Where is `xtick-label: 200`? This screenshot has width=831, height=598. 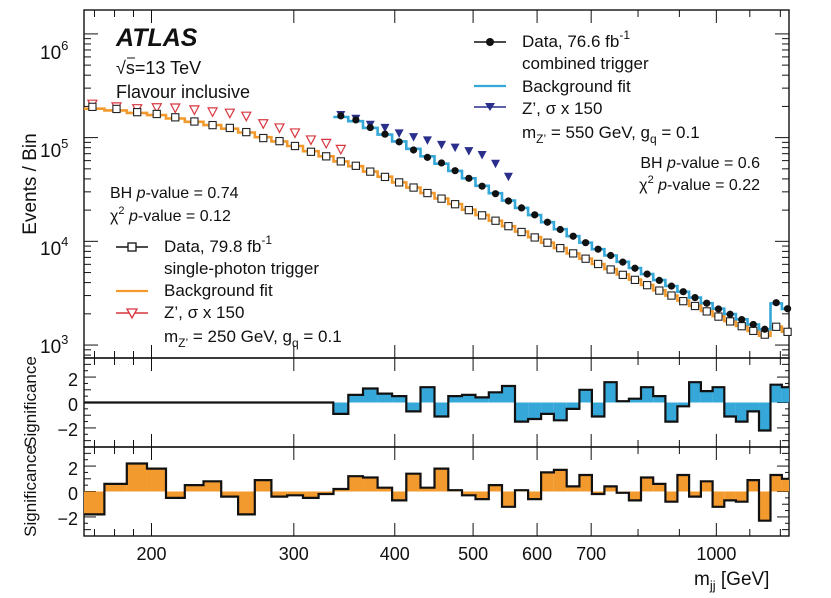
xtick-label: 200 is located at coordinates (151, 554).